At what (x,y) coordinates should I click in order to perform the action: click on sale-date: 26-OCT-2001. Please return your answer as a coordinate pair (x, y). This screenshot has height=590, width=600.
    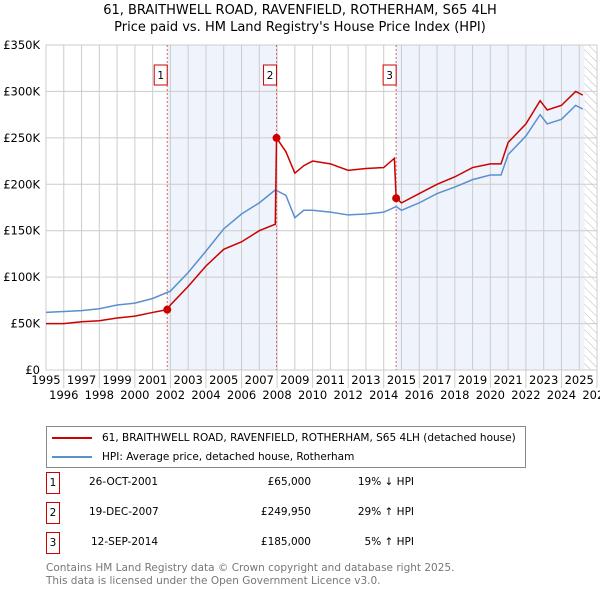
    Looking at the image, I should click on (123, 482).